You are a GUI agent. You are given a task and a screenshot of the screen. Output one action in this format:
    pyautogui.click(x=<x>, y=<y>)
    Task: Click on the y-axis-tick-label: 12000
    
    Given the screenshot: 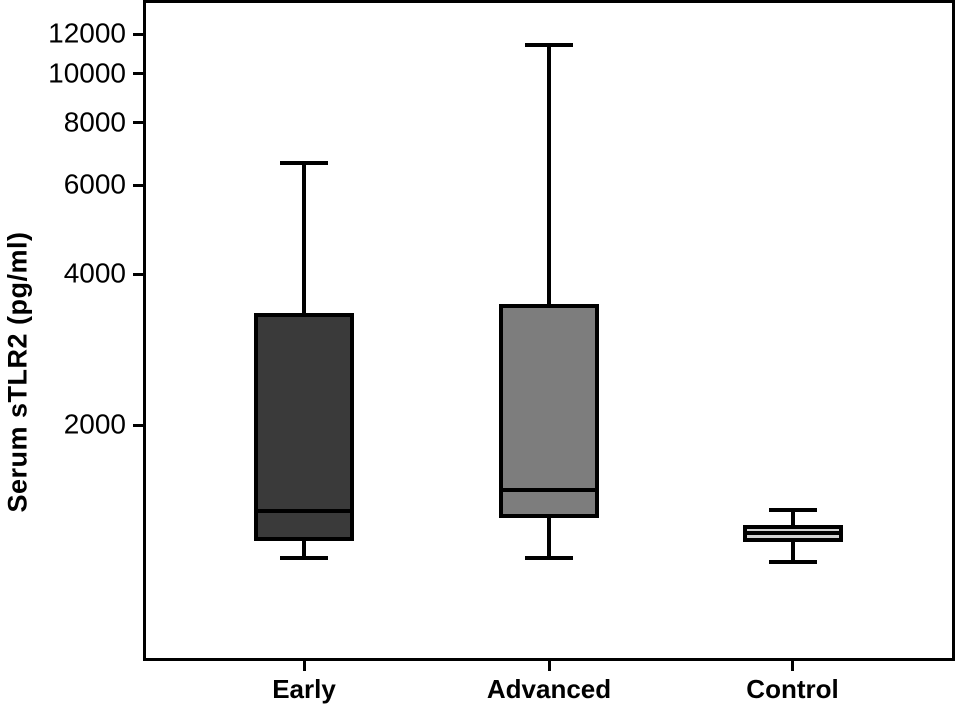 What is the action you would take?
    pyautogui.click(x=87, y=33)
    